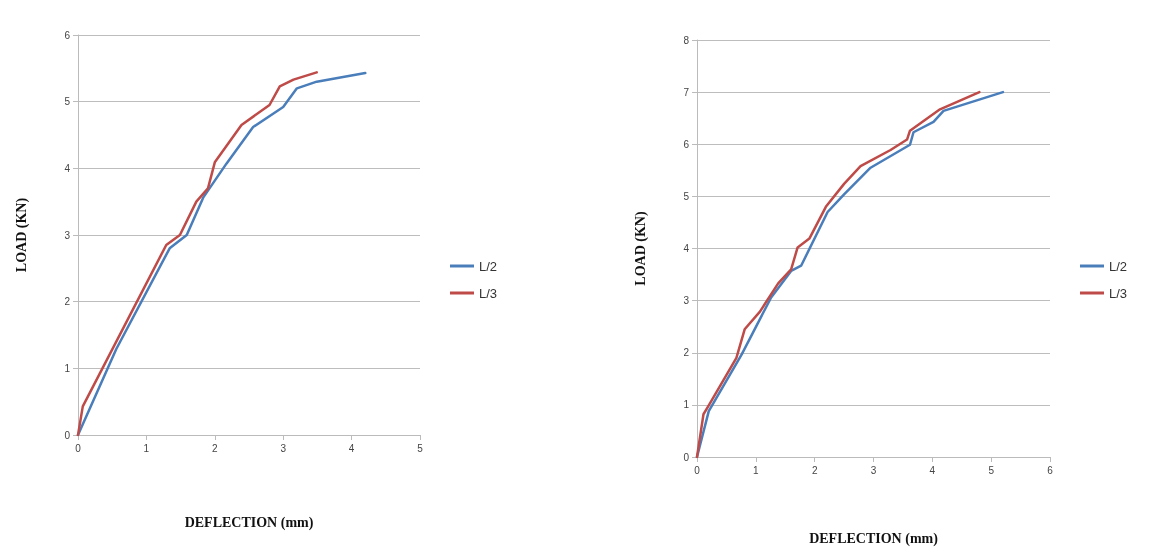 The image size is (1150, 559). I want to click on line-series, so click(197, 254).